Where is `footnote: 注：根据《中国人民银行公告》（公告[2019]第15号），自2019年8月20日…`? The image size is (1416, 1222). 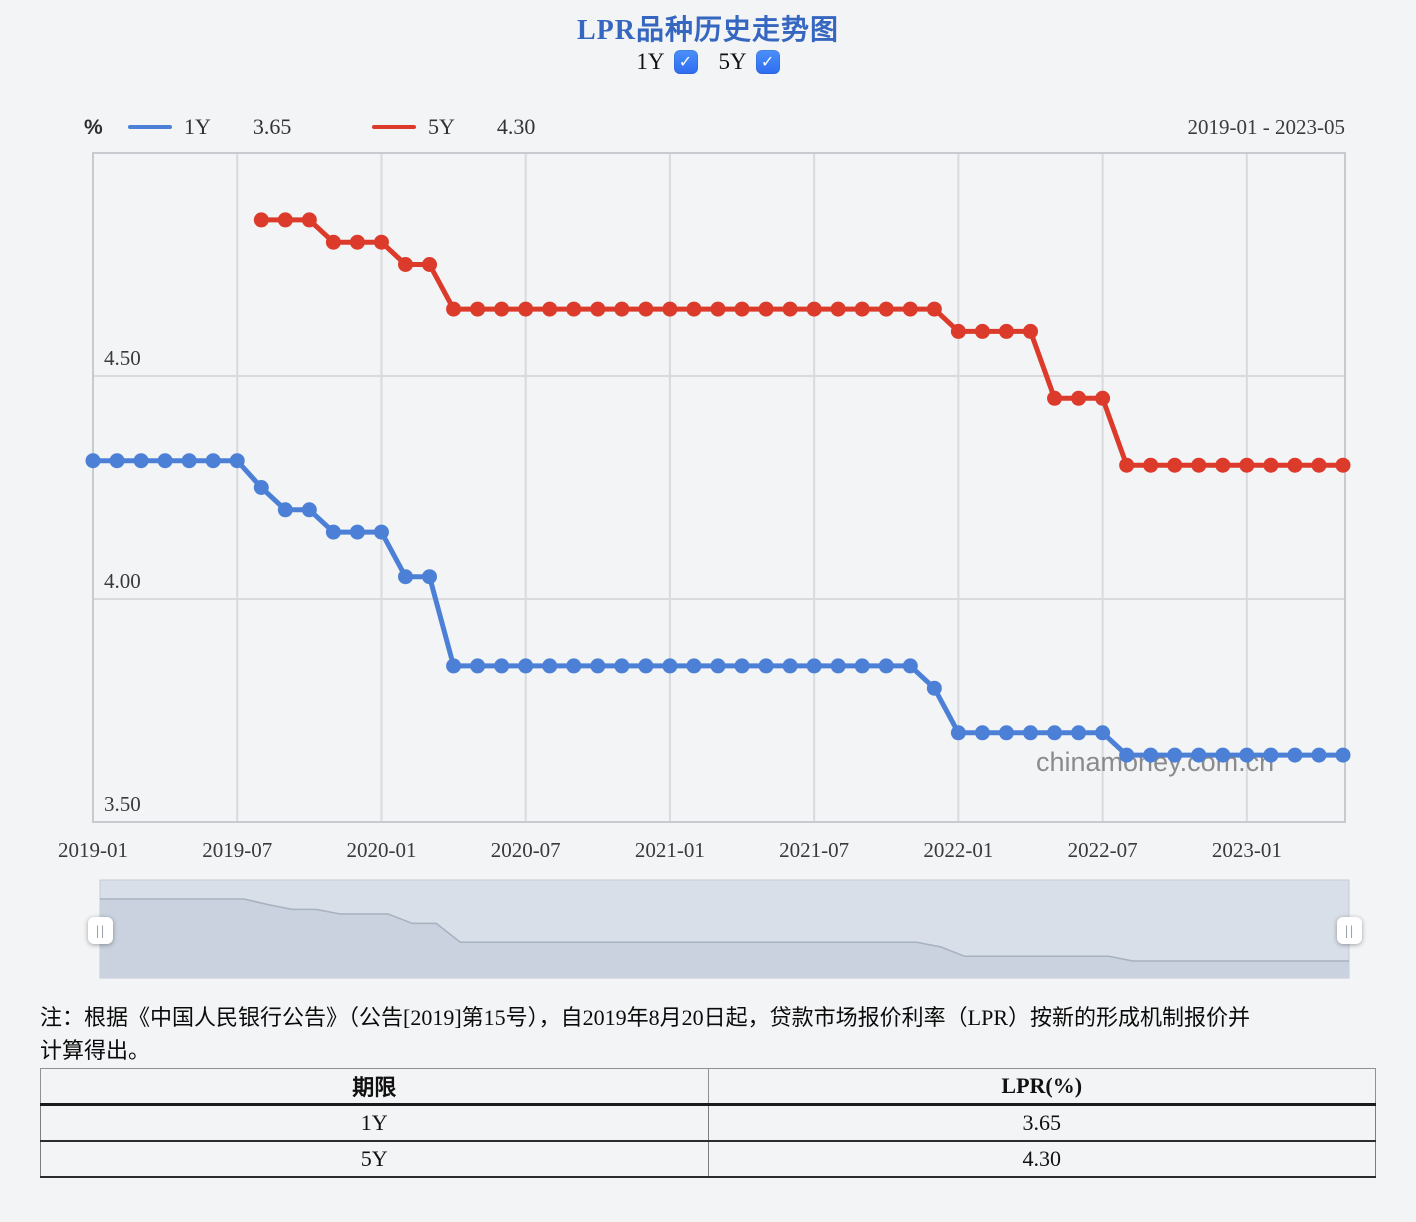 footnote: 注：根据《中国人民银行公告》（公告[2019]第15号），自2019年8月20日… is located at coordinates (713, 1034).